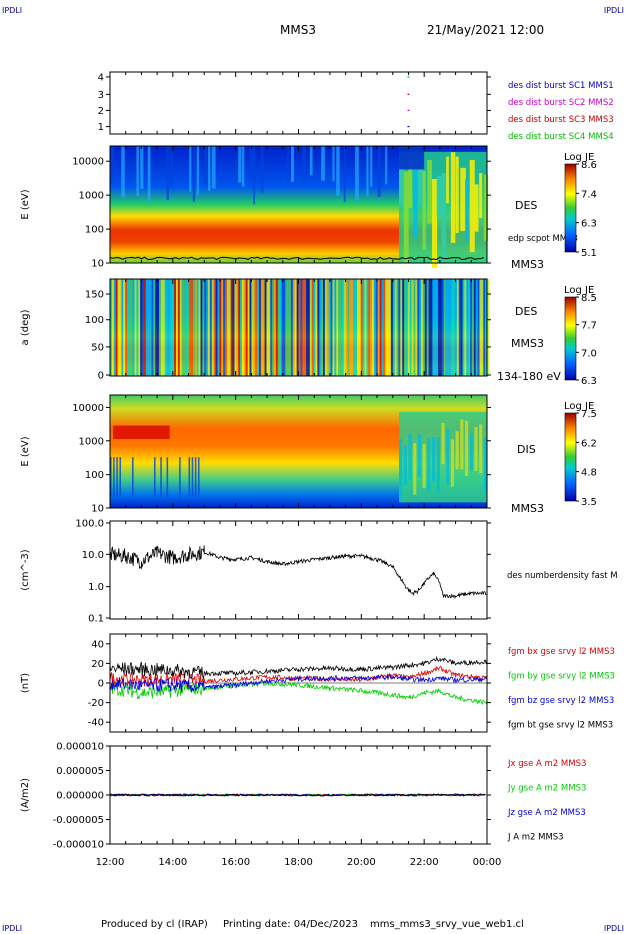 Image resolution: width=630 pixels, height=934 pixels. What do you see at coordinates (361, 862) in the screenshot?
I see `time-tick-label: 20:00` at bounding box center [361, 862].